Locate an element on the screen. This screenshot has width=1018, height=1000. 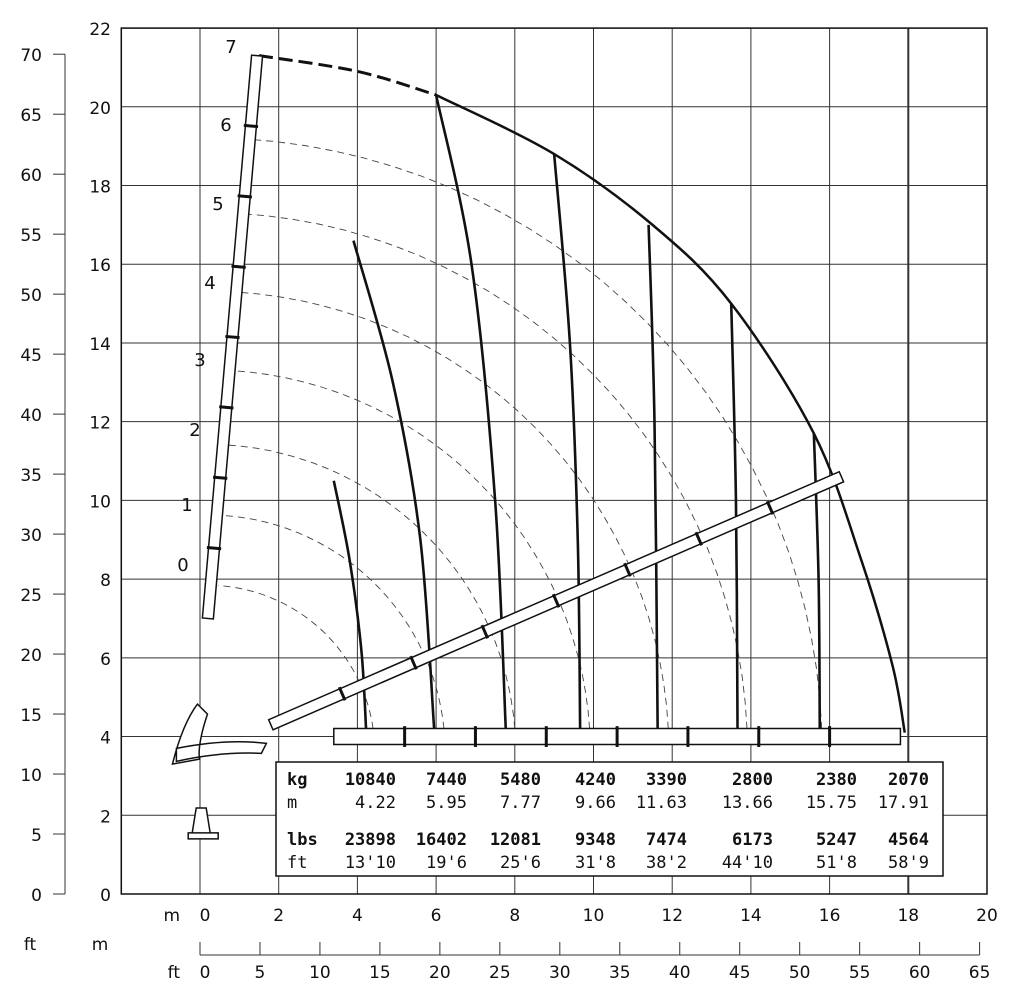
y-tick-label-m: 6 is located at coordinates (105, 660).